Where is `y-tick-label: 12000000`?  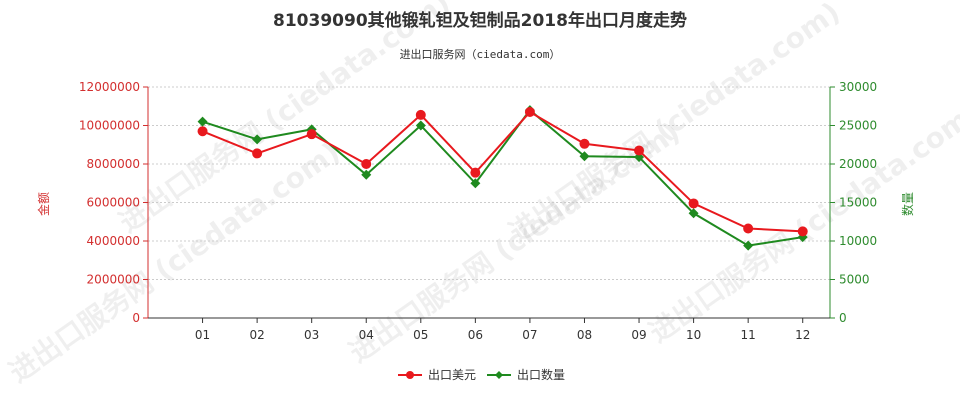 y-tick-label: 12000000 is located at coordinates (109, 87).